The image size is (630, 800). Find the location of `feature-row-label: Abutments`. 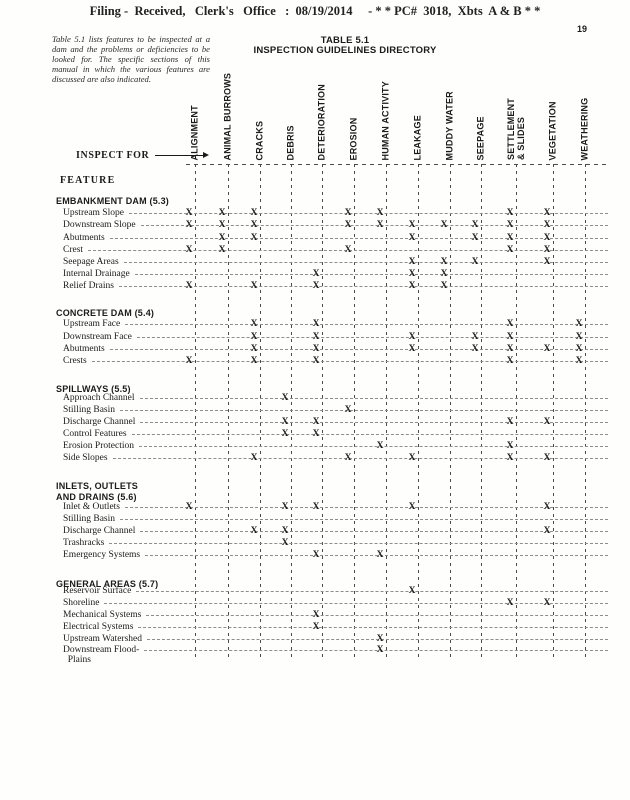

feature-row-label: Abutments is located at coordinates (84, 238).